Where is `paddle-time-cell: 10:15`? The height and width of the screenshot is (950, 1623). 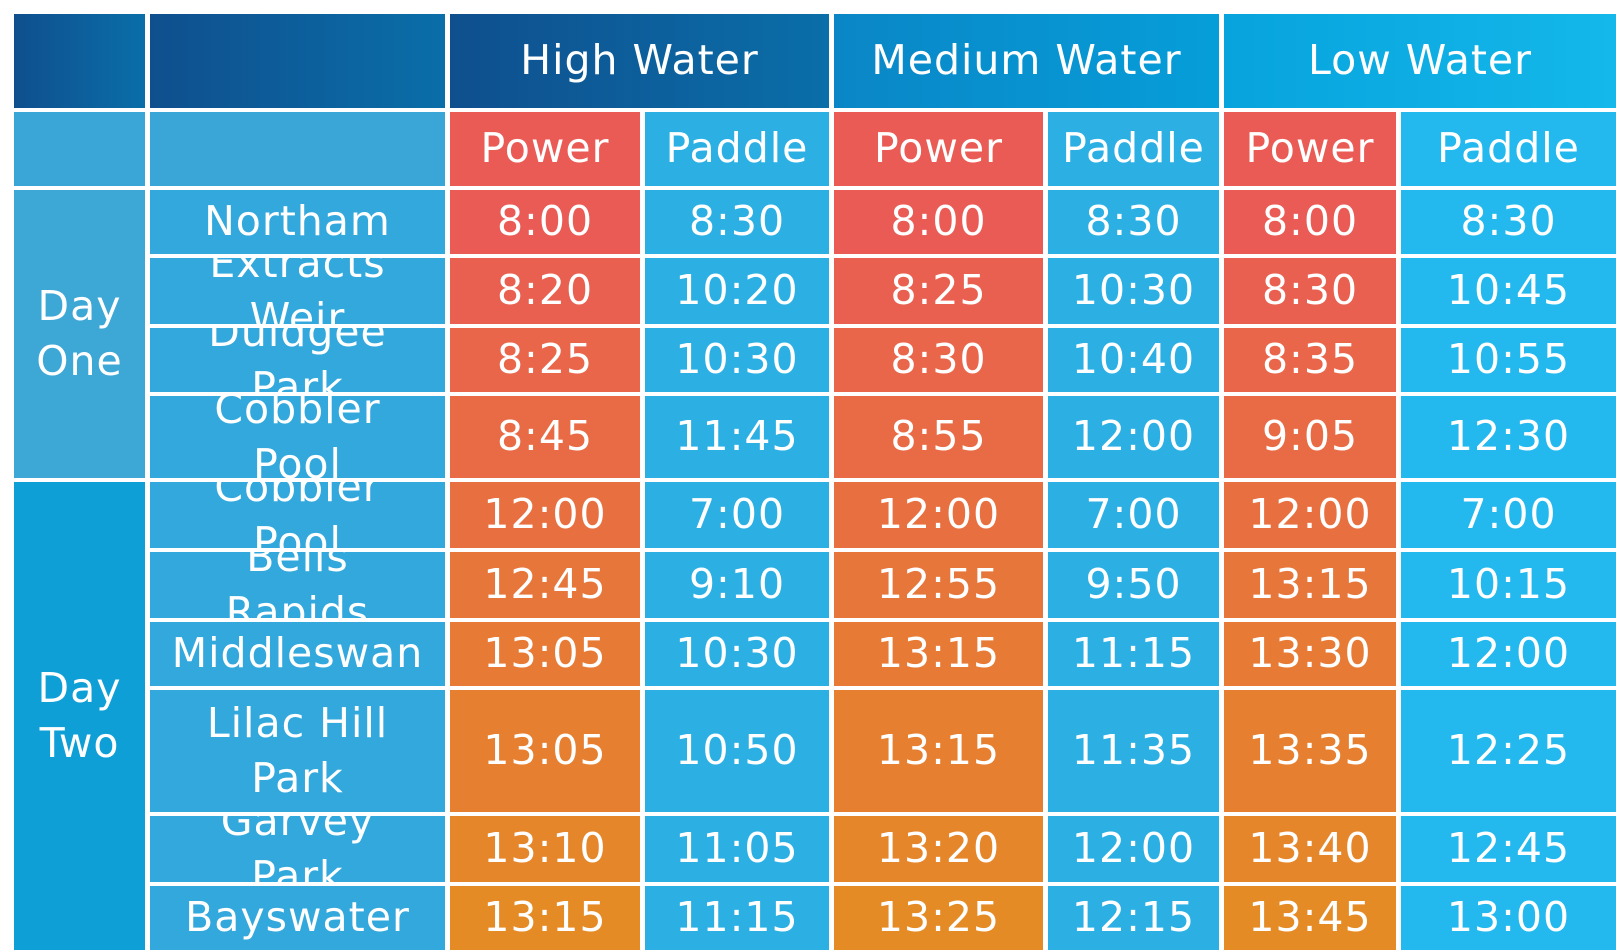
paddle-time-cell: 10:15 is located at coordinates (1508, 585).